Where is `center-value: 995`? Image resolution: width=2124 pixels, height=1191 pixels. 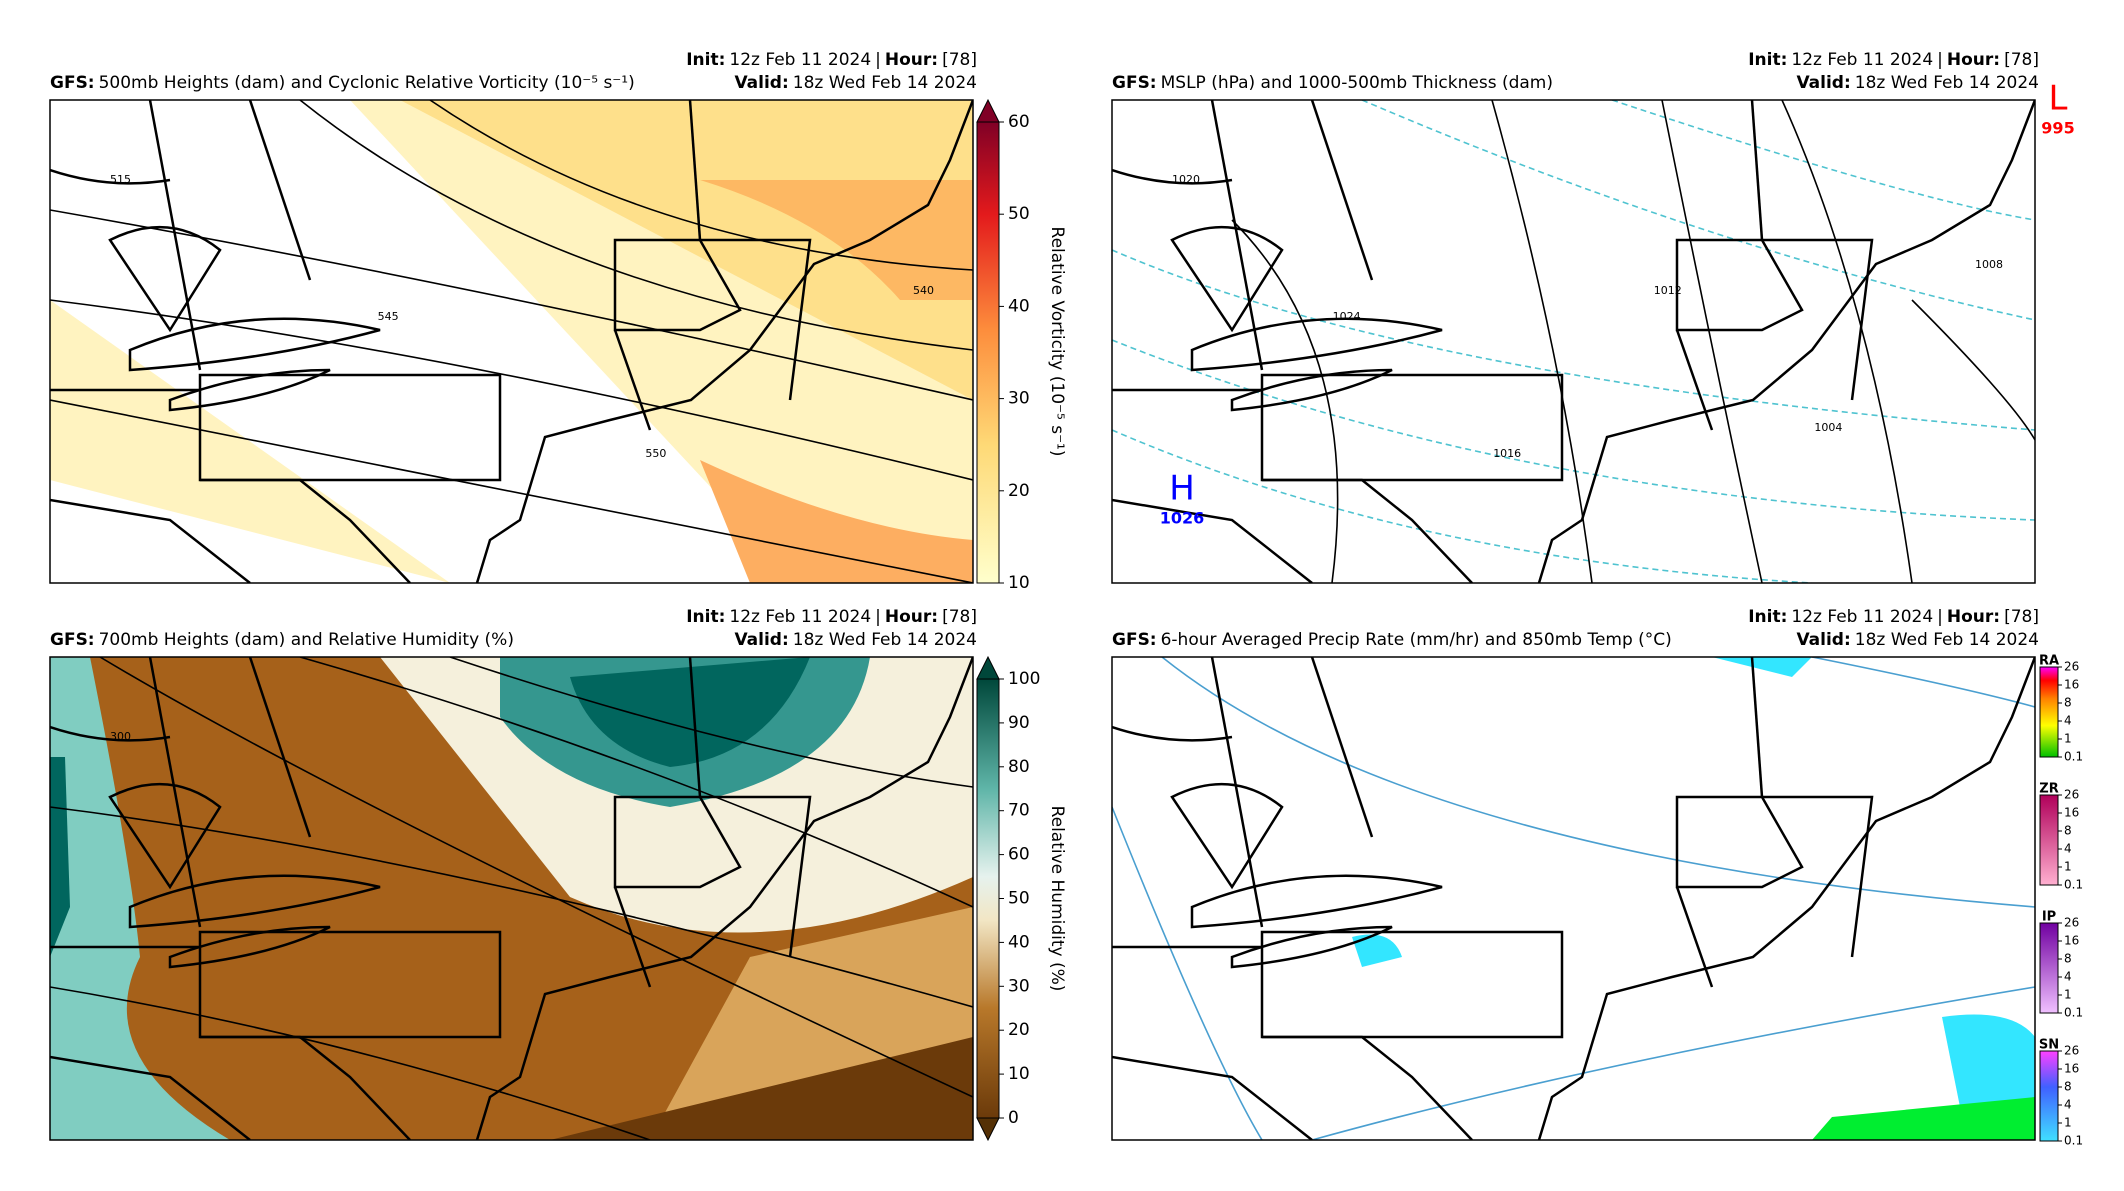 center-value: 995 is located at coordinates (2057, 128).